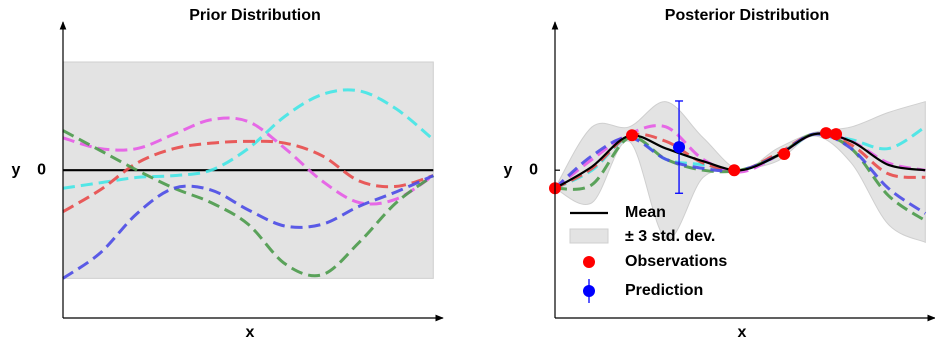 This screenshot has height=347, width=935. What do you see at coordinates (645, 212) in the screenshot?
I see `legend-label: Mean` at bounding box center [645, 212].